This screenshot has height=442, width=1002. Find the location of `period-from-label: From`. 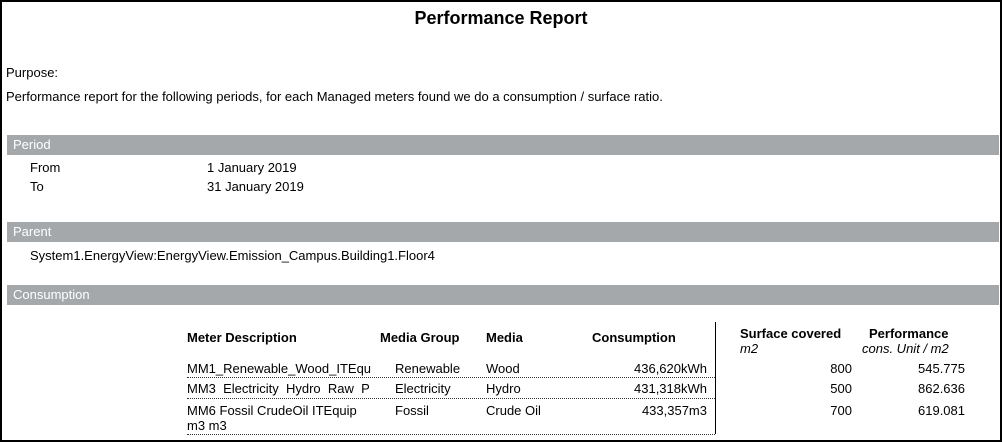

period-from-label: From is located at coordinates (45, 167).